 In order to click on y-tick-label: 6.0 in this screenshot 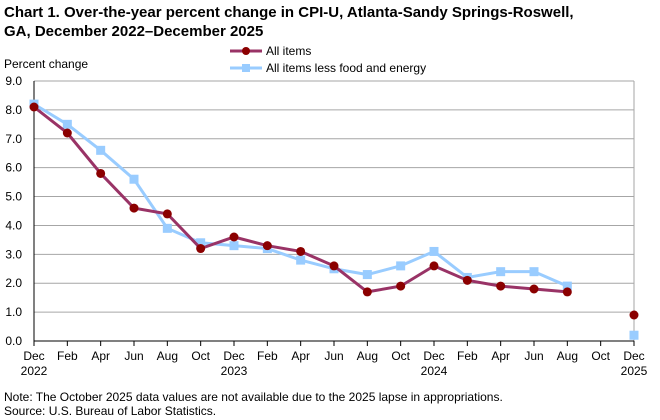, I will do `click(13, 168)`.